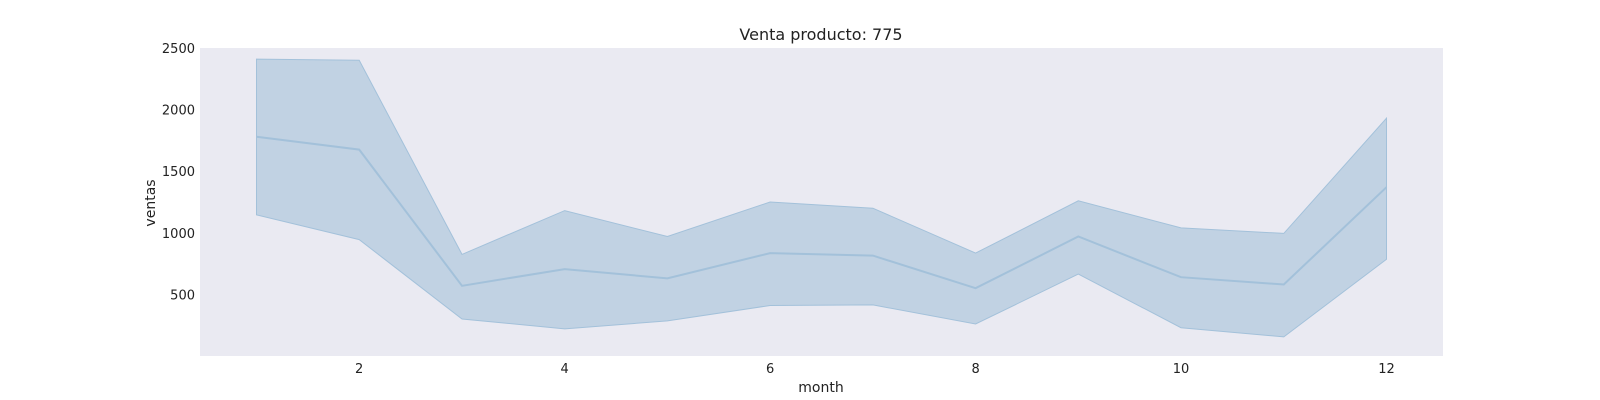 This screenshot has height=400, width=1600. I want to click on x-tick-labels: 2 4 6 8 10 12, so click(875, 369).